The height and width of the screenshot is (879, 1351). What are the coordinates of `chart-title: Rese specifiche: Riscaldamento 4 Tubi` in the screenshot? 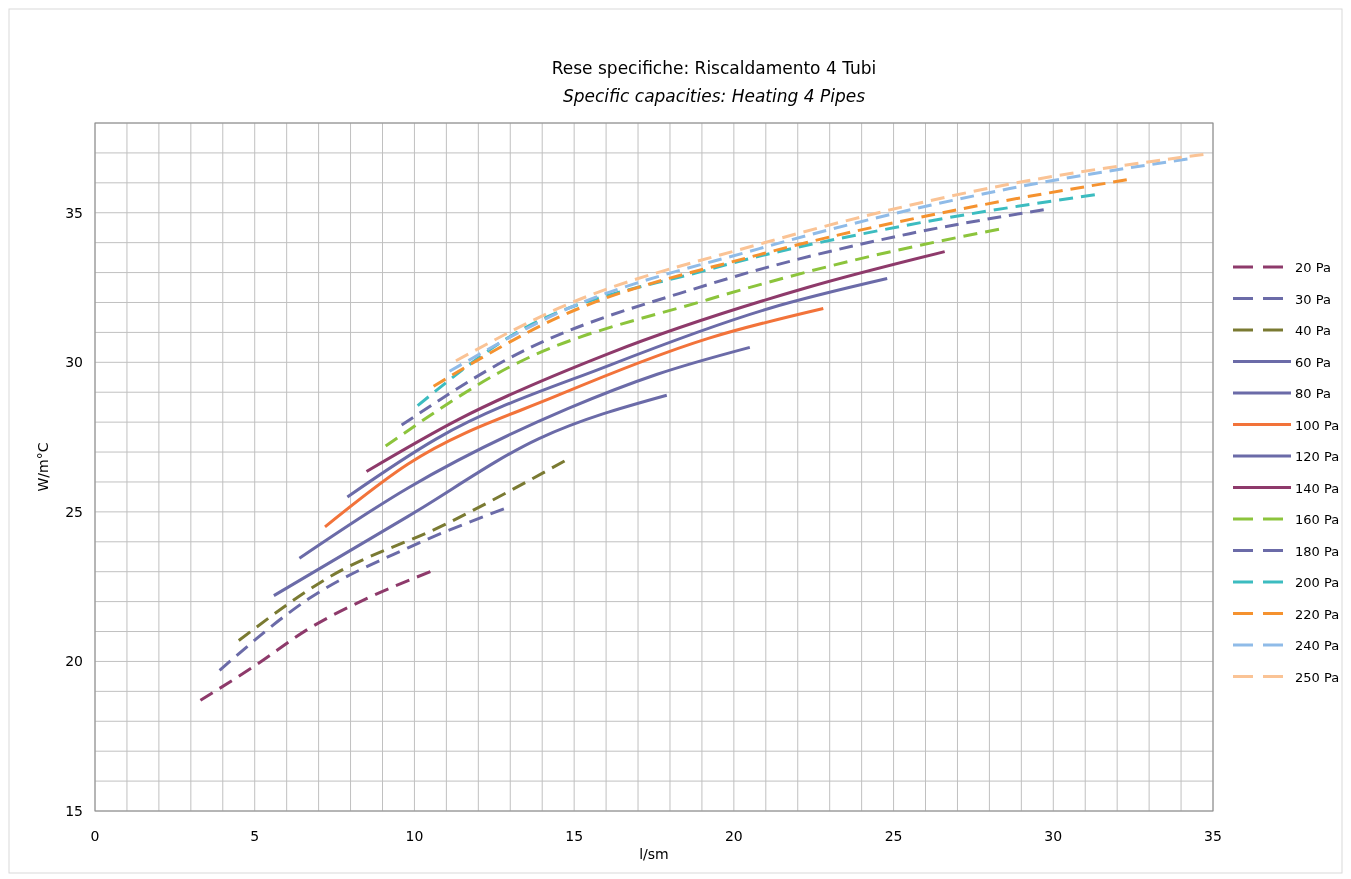 It's located at (714, 68).